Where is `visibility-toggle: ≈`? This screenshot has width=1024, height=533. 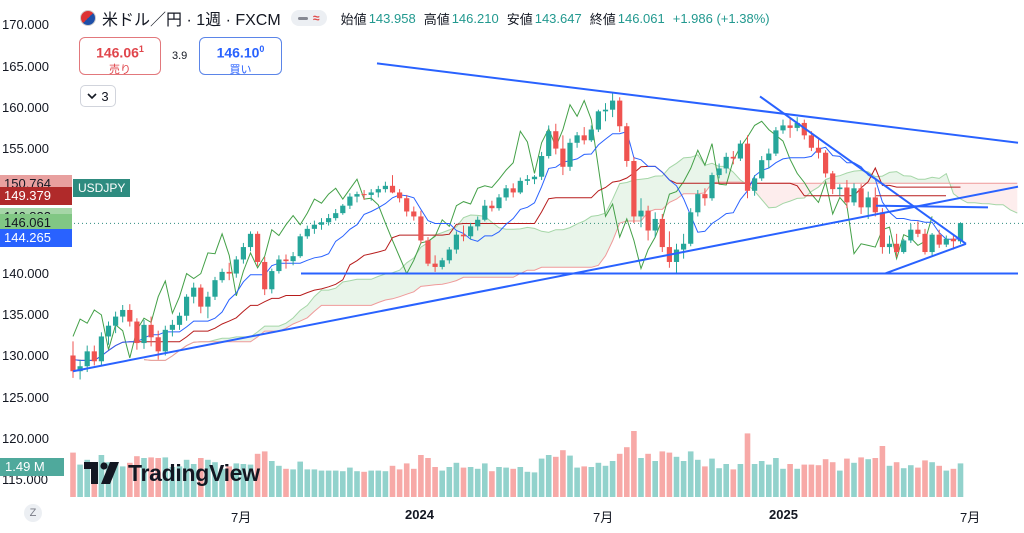 visibility-toggle: ≈ is located at coordinates (308, 18).